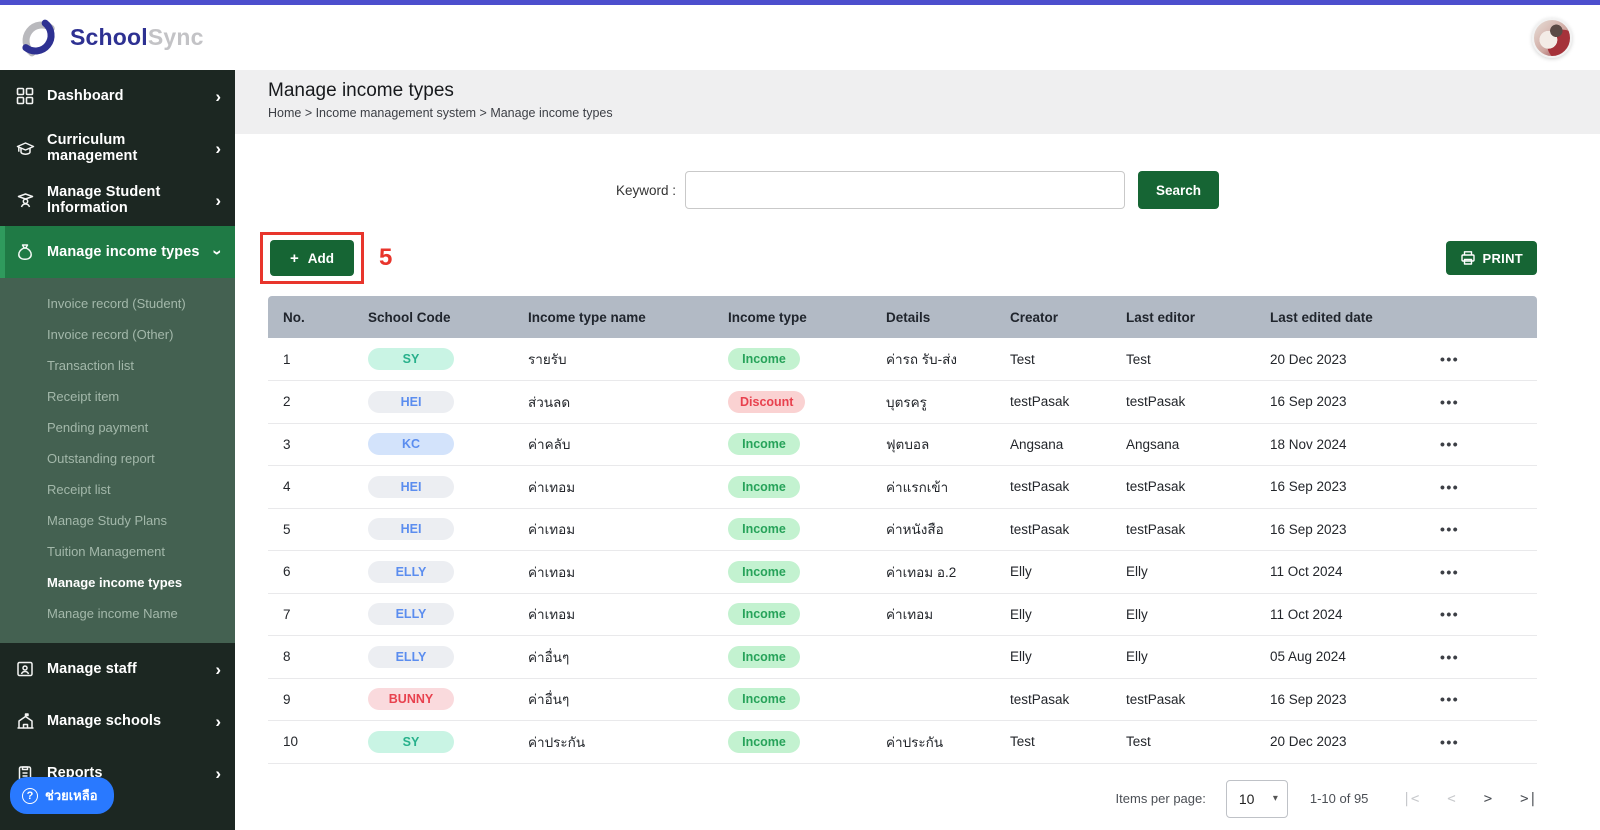 This screenshot has width=1600, height=830. What do you see at coordinates (117, 669) in the screenshot?
I see `sidebar-item-manage-staff: Manage staff ›` at bounding box center [117, 669].